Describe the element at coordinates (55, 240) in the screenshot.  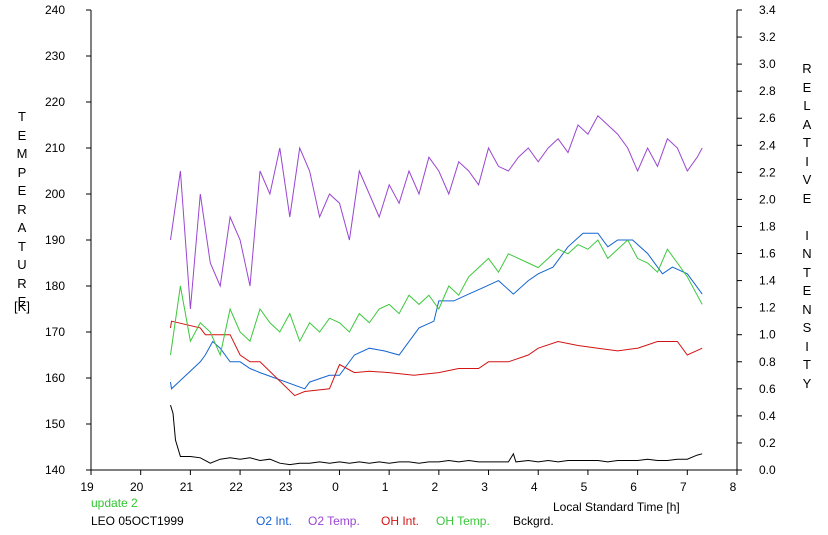
I see `left-tick-label: 190` at that location.